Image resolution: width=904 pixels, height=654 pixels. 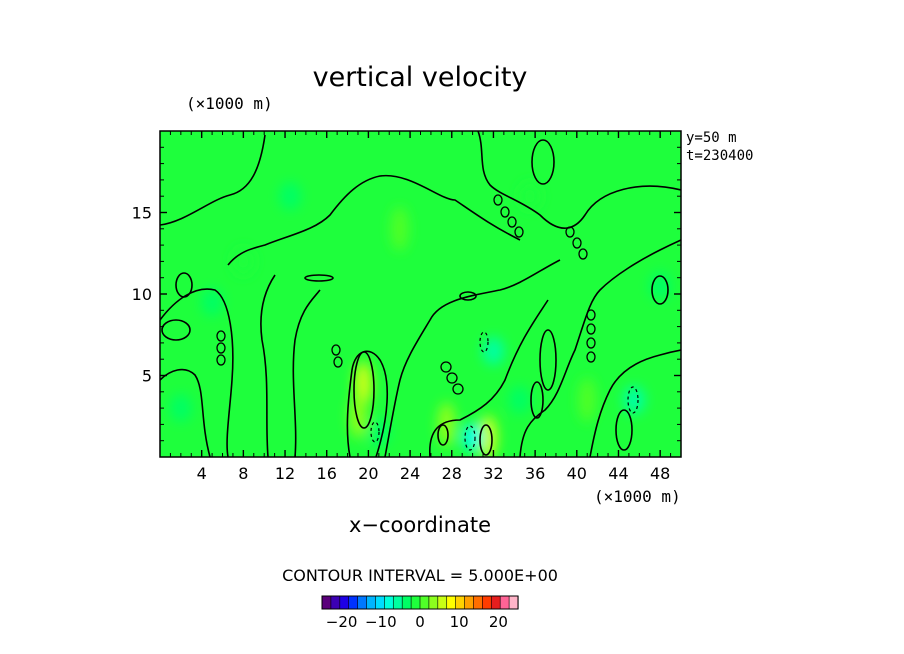 What do you see at coordinates (285, 473) in the screenshot?
I see `x-tick-label: 12` at bounding box center [285, 473].